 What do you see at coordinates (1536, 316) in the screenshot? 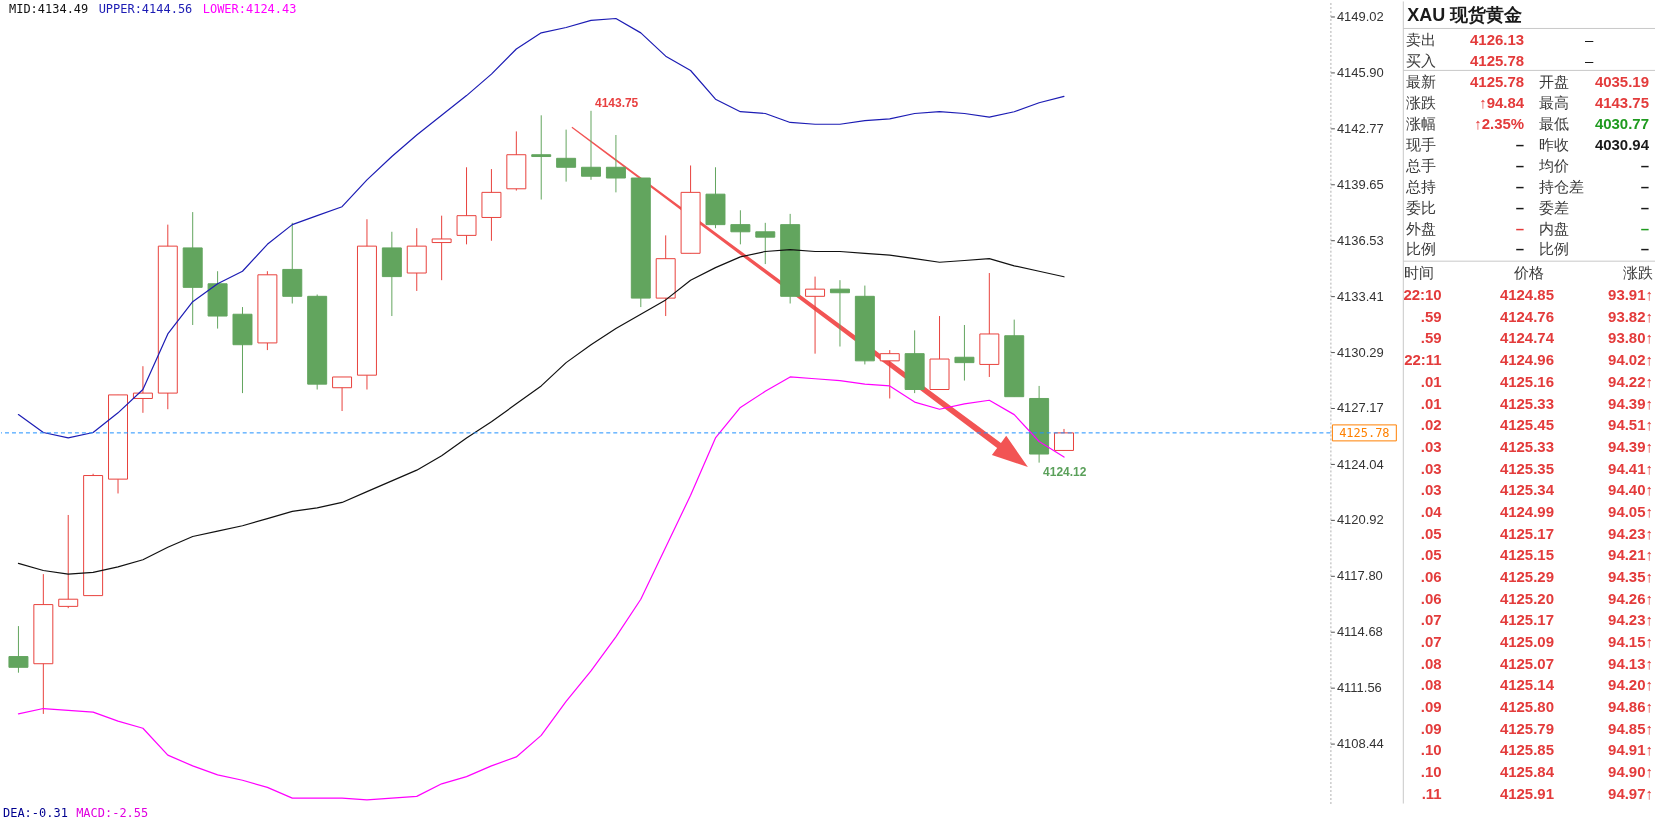
I see `text: .59 4124.76 93.82↑` at bounding box center [1536, 316].